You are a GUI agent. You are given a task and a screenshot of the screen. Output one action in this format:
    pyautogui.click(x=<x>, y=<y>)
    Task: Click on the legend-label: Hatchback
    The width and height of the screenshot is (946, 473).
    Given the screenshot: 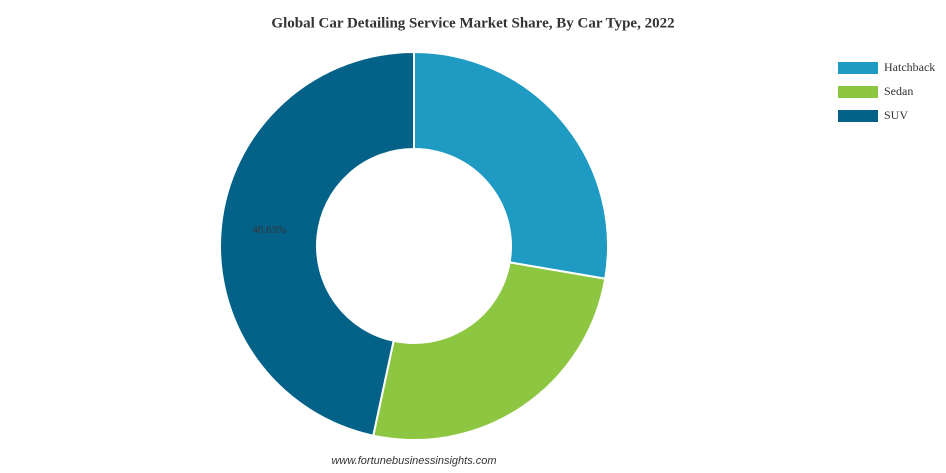 What is the action you would take?
    pyautogui.click(x=909, y=67)
    